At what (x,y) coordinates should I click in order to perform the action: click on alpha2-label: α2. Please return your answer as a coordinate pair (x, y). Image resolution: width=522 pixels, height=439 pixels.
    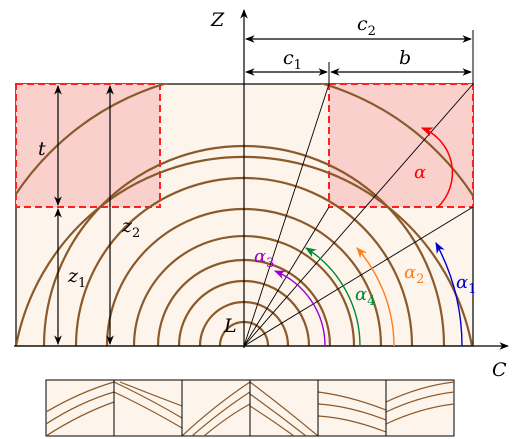
    Looking at the image, I should click on (414, 274).